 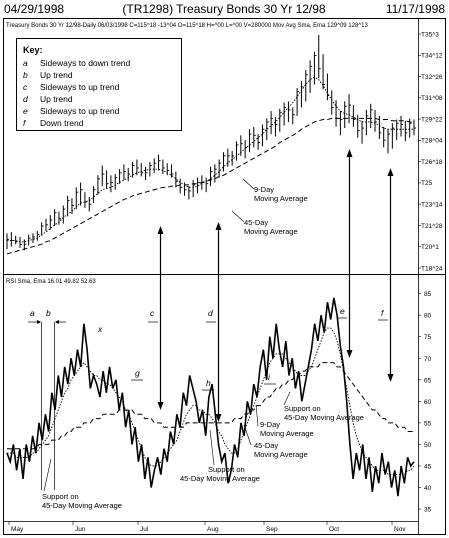 I want to click on month-label: Aug, so click(x=213, y=529).